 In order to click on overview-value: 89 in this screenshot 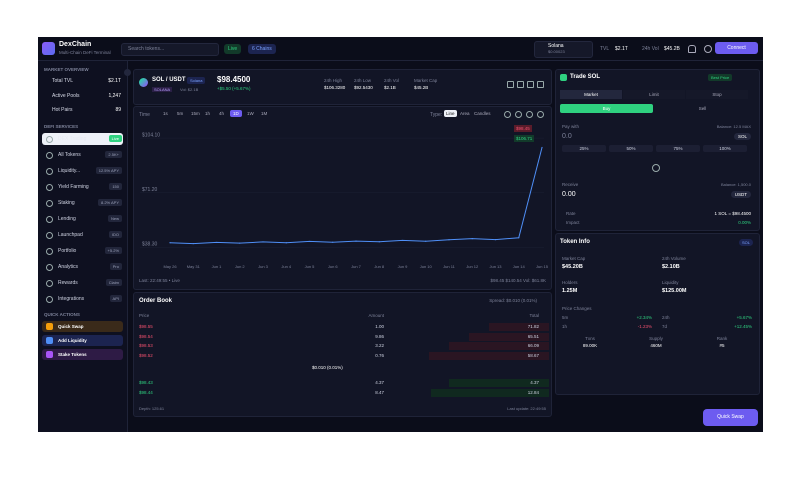, I will do `click(118, 110)`.